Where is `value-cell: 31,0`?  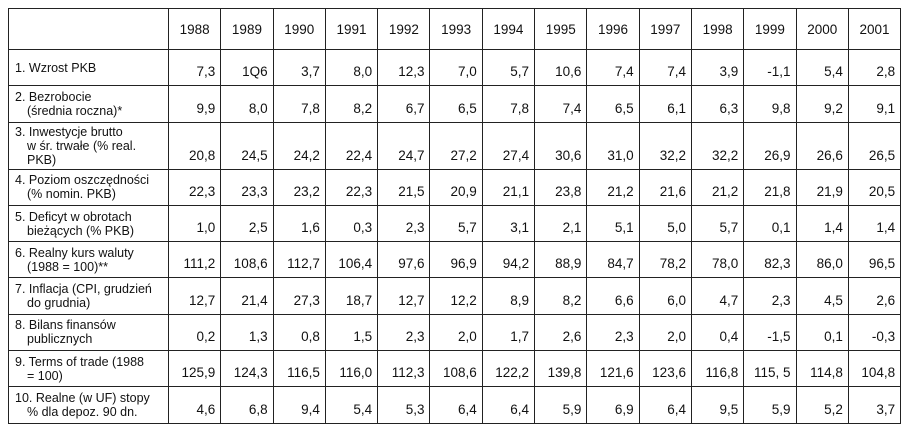 value-cell: 31,0 is located at coordinates (613, 145).